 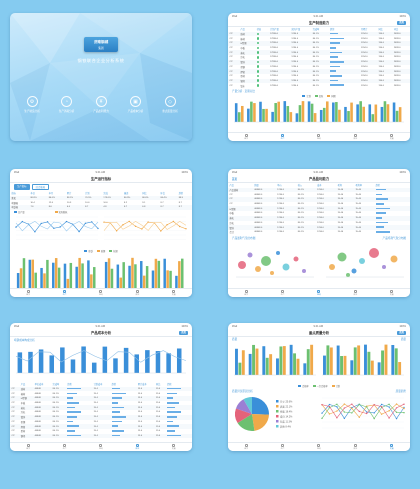 What do you see at coordinates (101, 398) in the screenshot?
I see `table-row: CP H型钢 46848 80.1% 15.4 15.4 15.4` at bounding box center [101, 398].